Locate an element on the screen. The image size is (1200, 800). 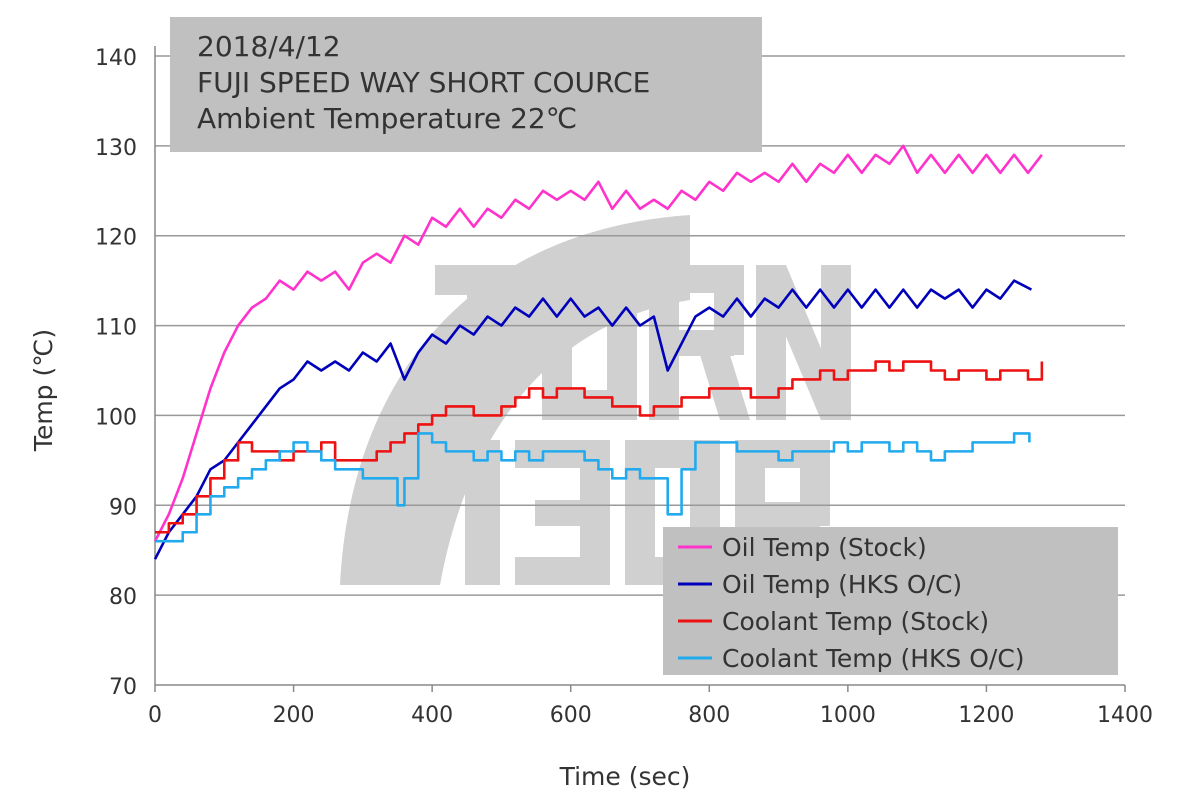
x-tick-label: 1000 is located at coordinates (848, 715).